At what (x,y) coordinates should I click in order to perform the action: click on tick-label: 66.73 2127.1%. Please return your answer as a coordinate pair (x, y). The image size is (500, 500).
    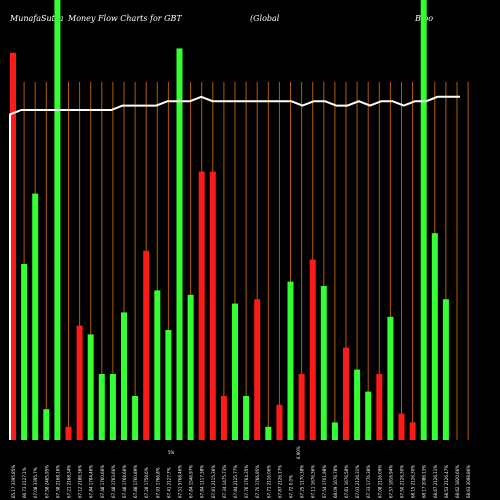
    Looking at the image, I should click on (24, 482).